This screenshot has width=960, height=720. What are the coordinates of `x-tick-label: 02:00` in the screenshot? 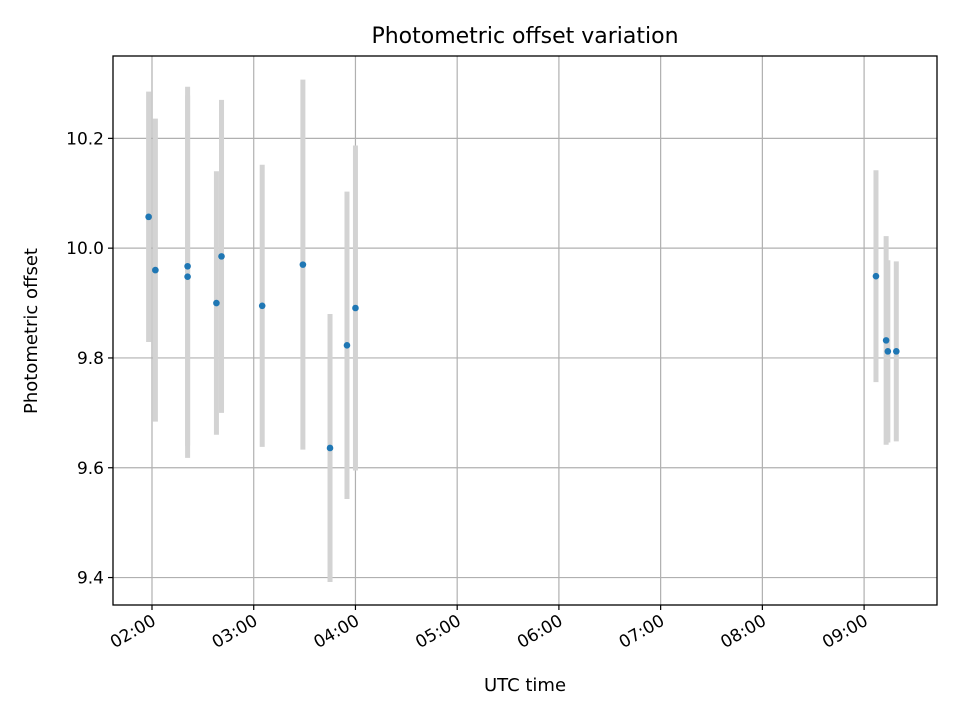 It's located at (133, 632).